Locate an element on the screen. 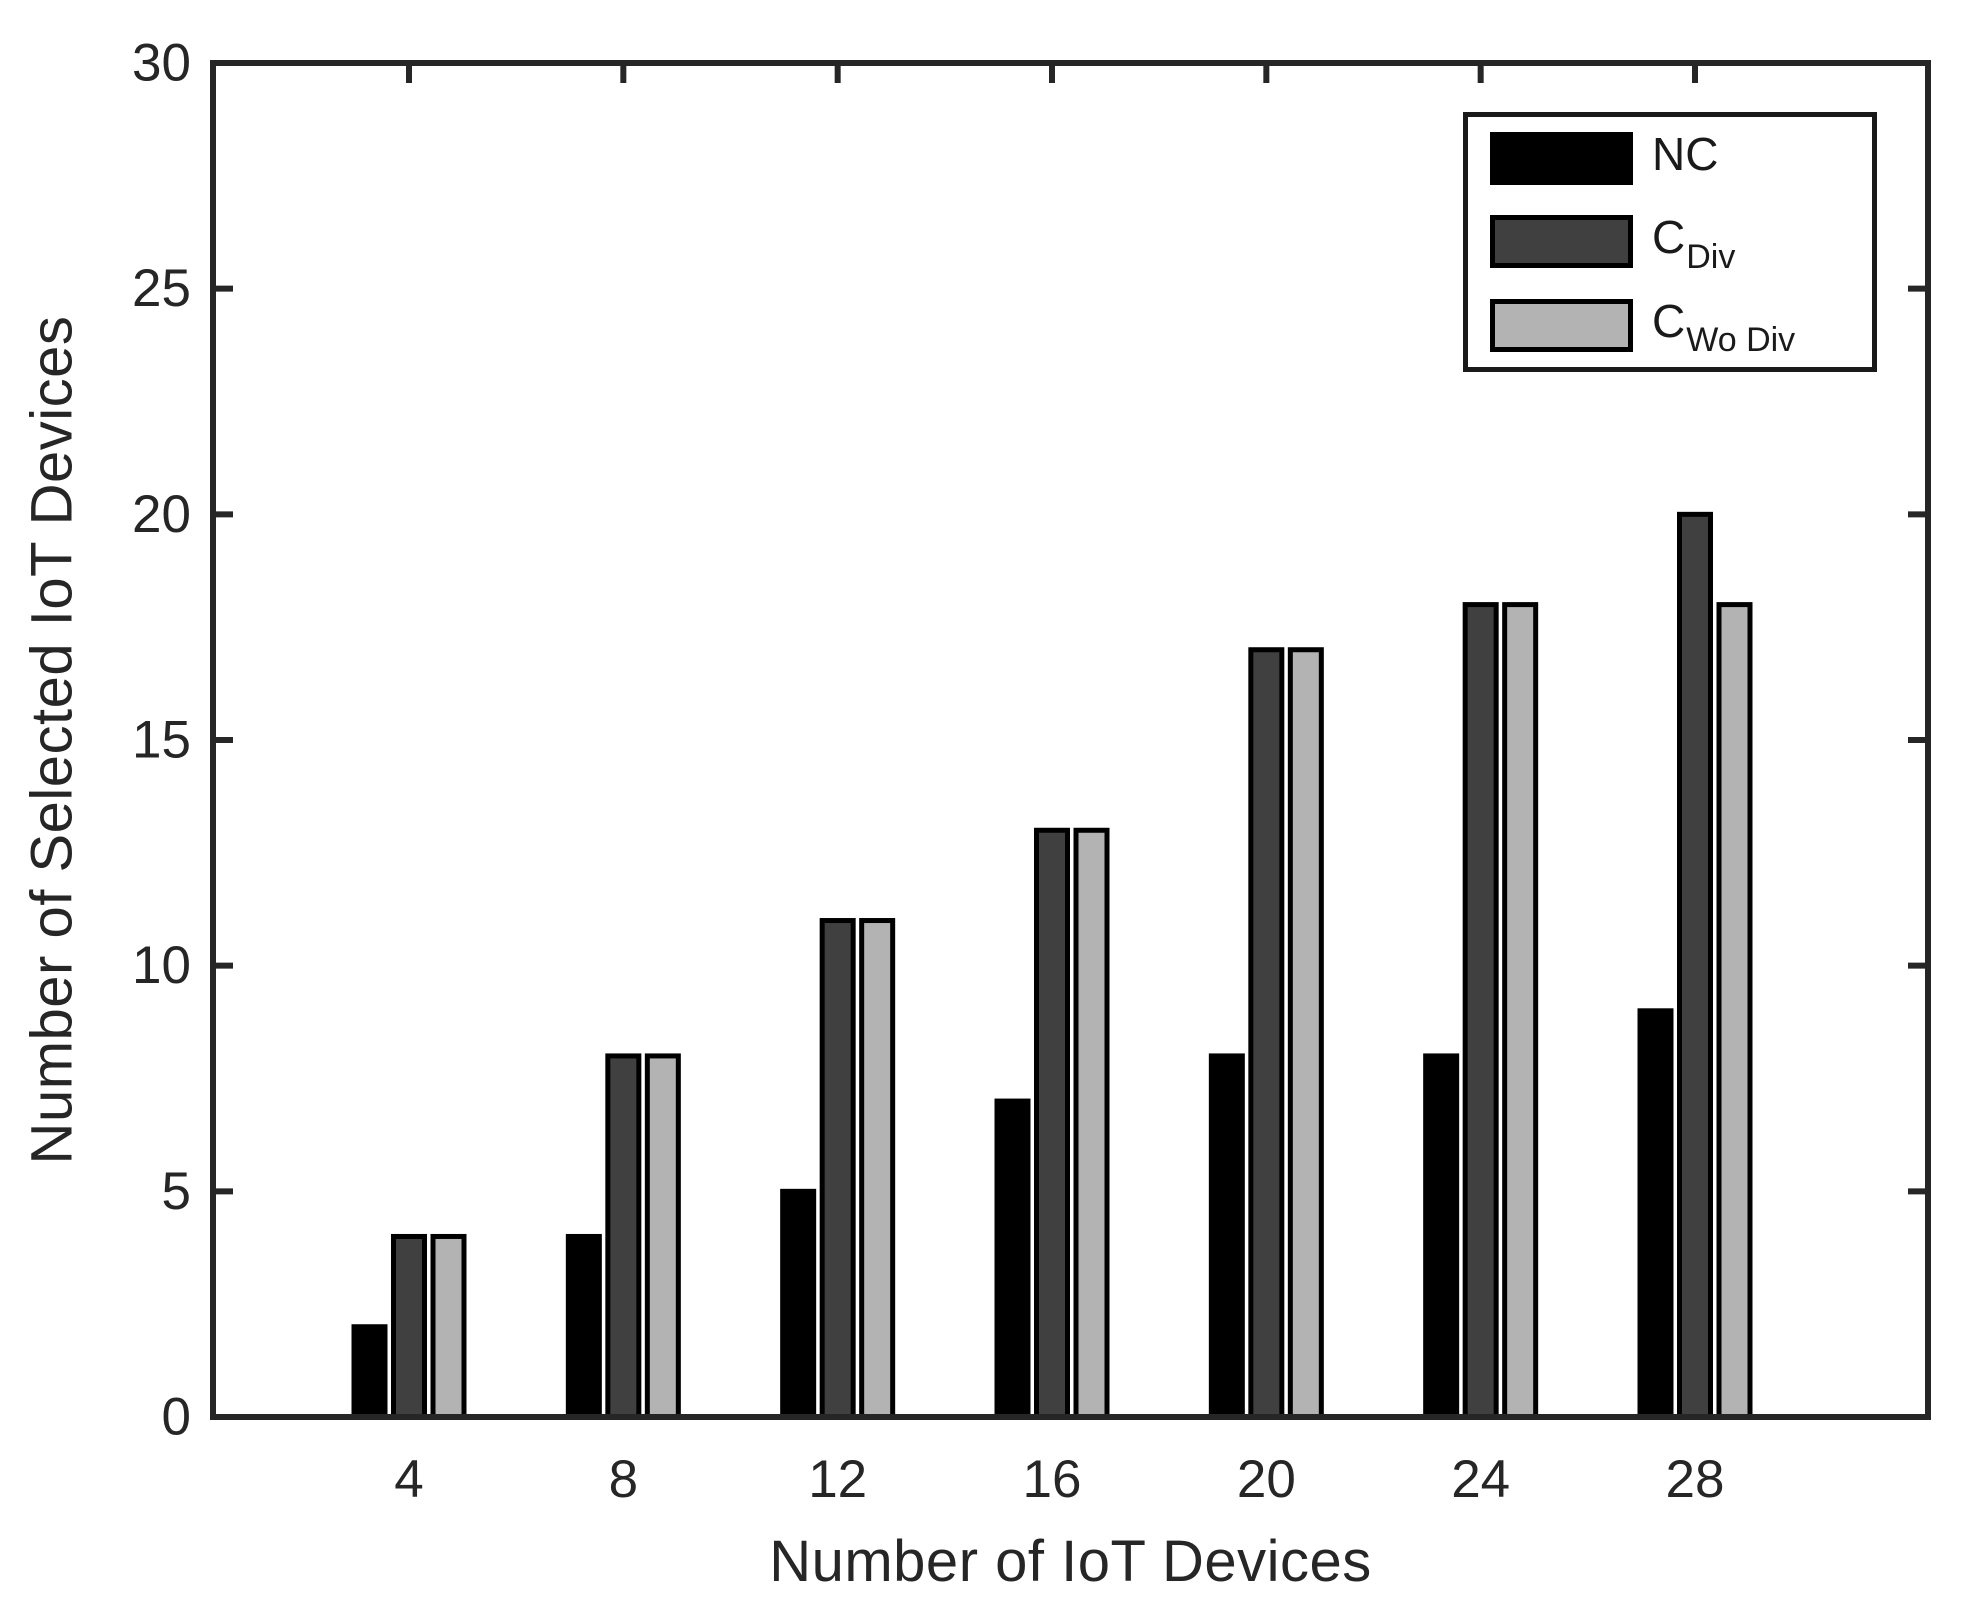 The height and width of the screenshot is (1611, 1973). y-tick-label-0: 0 is located at coordinates (176, 1417).